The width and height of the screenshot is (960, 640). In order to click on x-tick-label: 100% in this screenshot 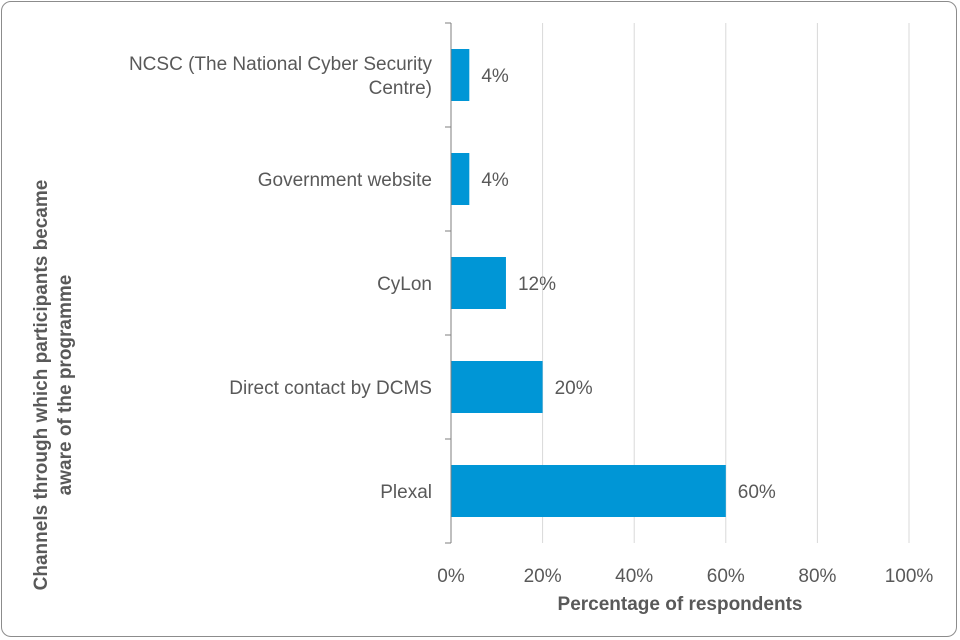, I will do `click(909, 576)`.